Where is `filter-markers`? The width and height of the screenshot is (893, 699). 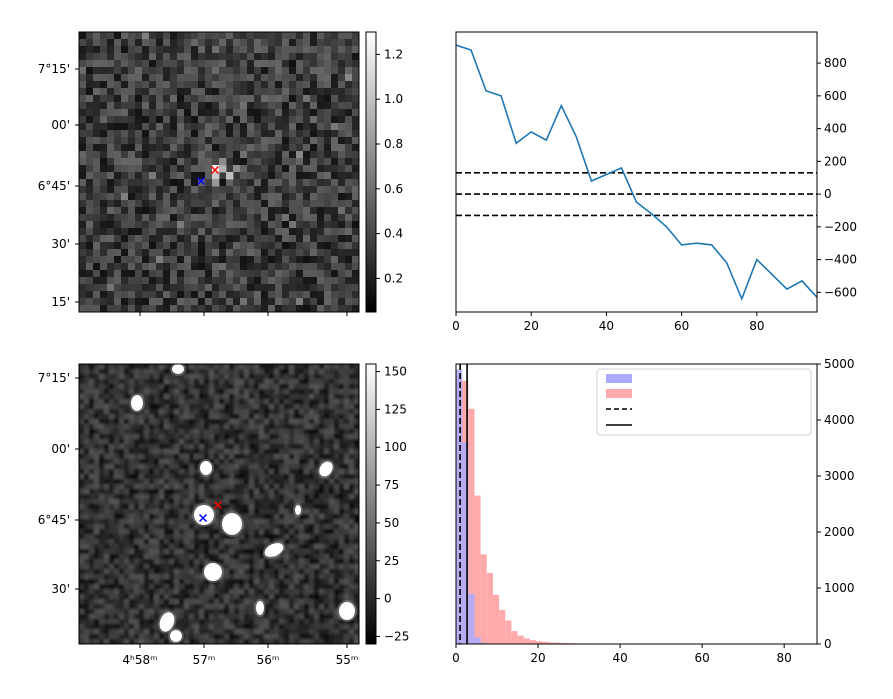 filter-markers is located at coordinates (208, 175).